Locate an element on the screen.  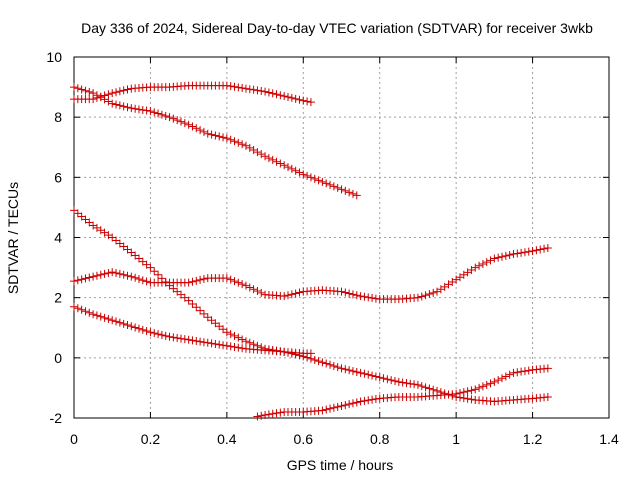
y-tick-label: 2 is located at coordinates (58, 298).